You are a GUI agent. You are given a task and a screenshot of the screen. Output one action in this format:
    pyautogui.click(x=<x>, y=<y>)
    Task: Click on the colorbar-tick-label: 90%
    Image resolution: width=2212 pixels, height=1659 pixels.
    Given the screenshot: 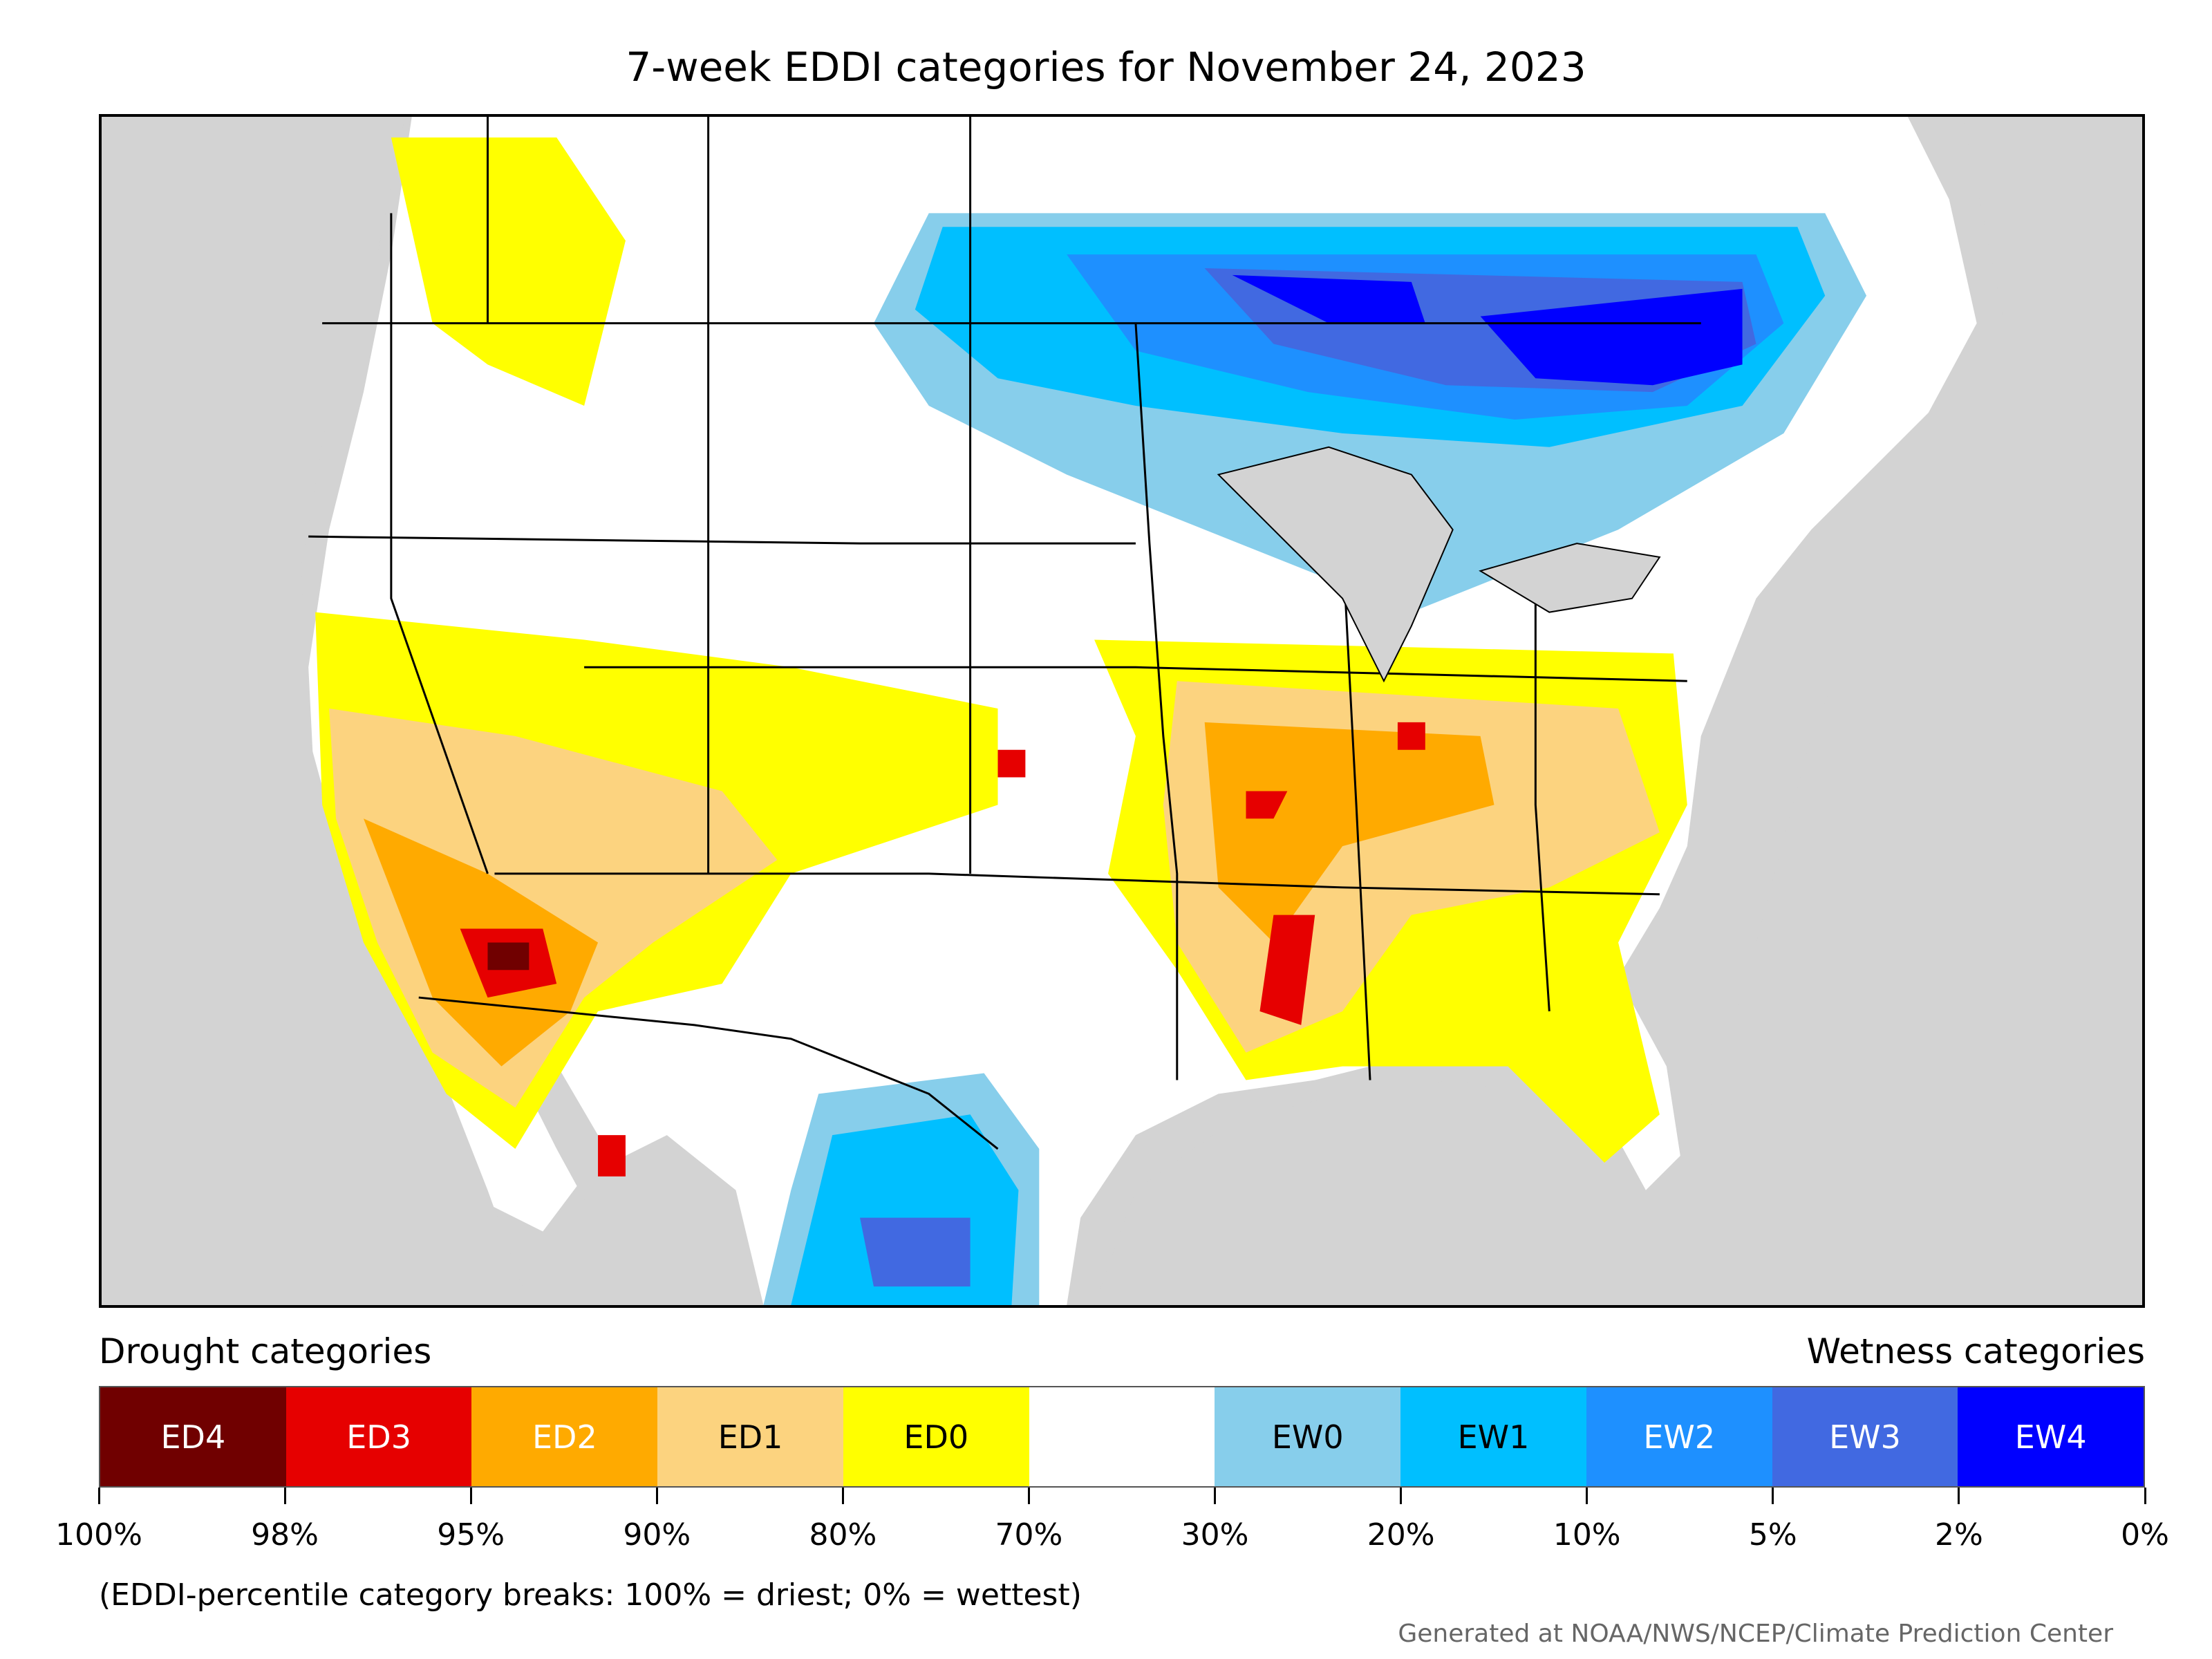 What is the action you would take?
    pyautogui.click(x=657, y=1535)
    